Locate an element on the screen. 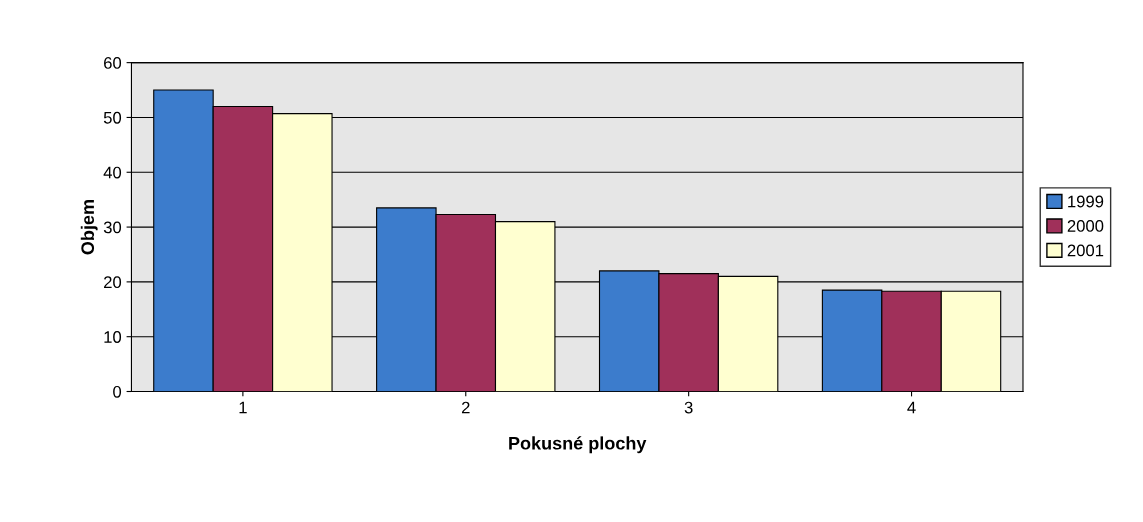 This screenshot has height=522, width=1143. y-tick-label: 20 is located at coordinates (113, 282).